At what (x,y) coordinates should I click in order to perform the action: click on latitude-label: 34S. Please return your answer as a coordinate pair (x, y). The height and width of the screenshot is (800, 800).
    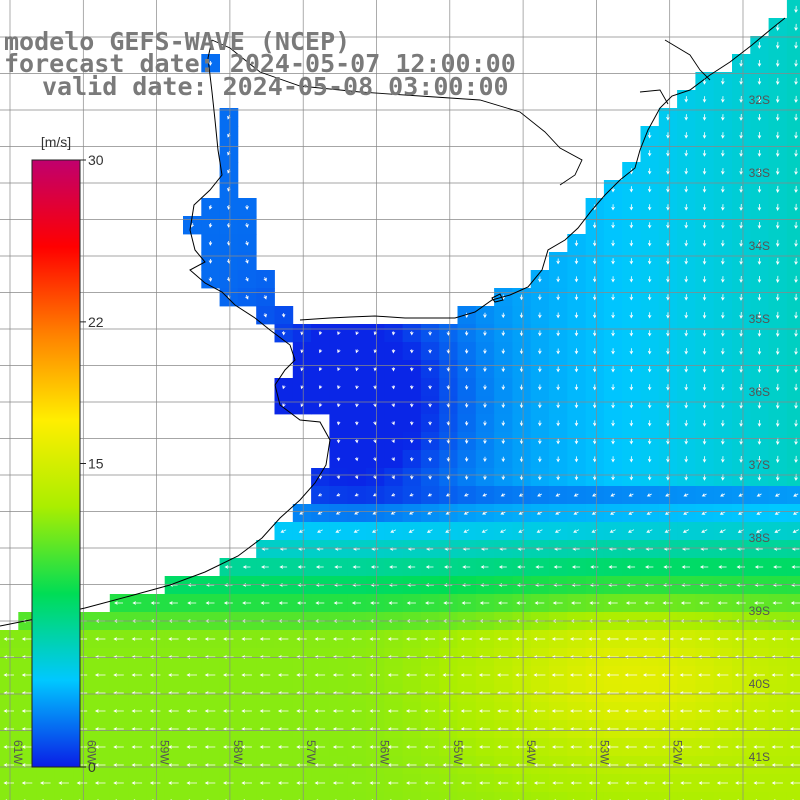
    Looking at the image, I should click on (759, 246).